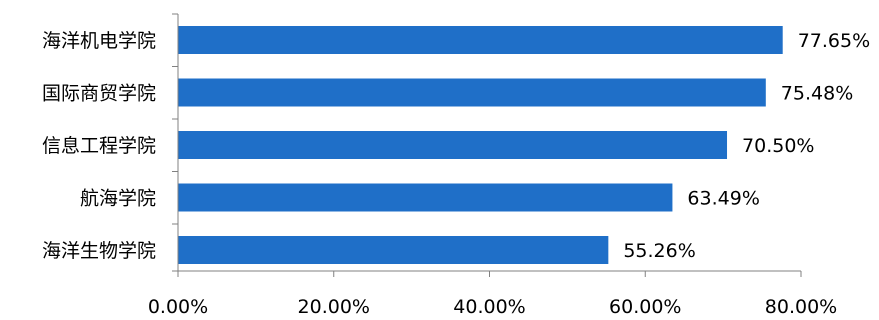 The height and width of the screenshot is (320, 879). Describe the element at coordinates (178, 307) in the screenshot. I see `x-tick-label: 0.00%` at that location.